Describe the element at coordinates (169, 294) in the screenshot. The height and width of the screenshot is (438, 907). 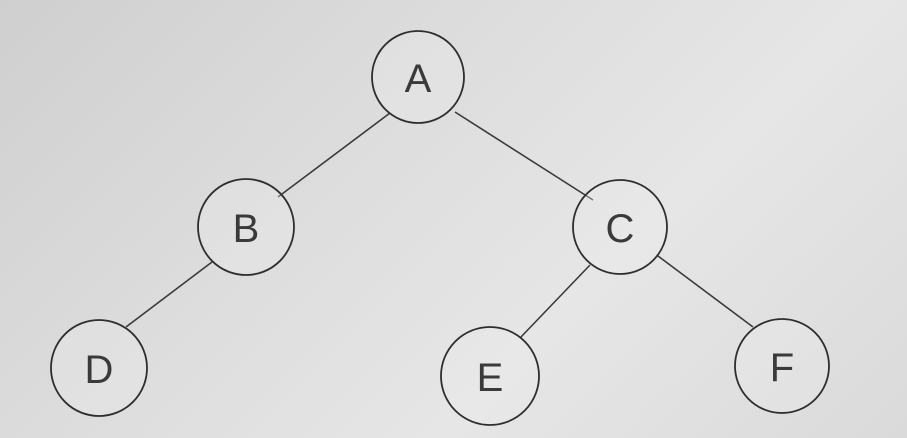
I see `edge-b-d` at that location.